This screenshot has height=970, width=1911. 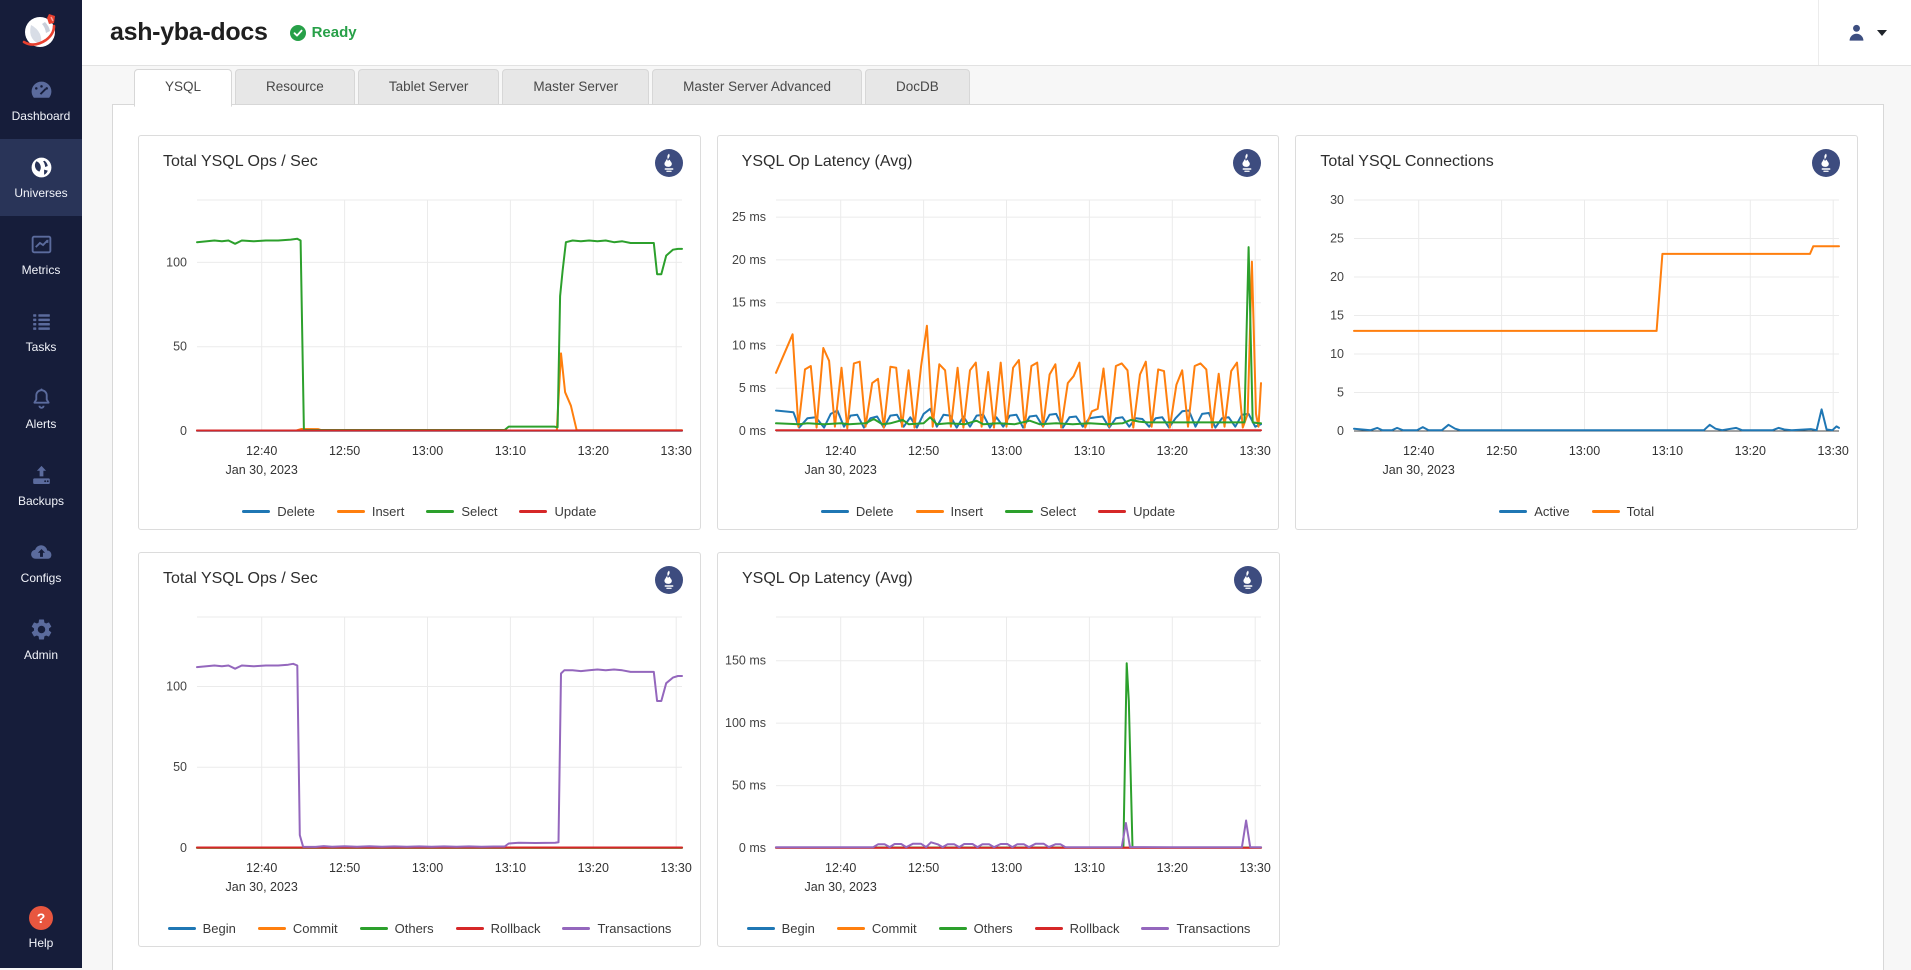 I want to click on tab-resource: Resource, so click(x=295, y=87).